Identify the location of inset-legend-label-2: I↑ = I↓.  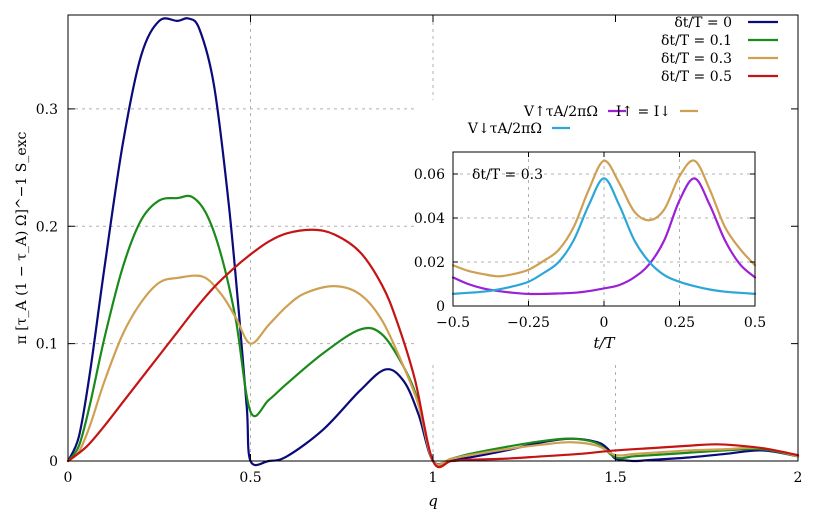
(643, 112).